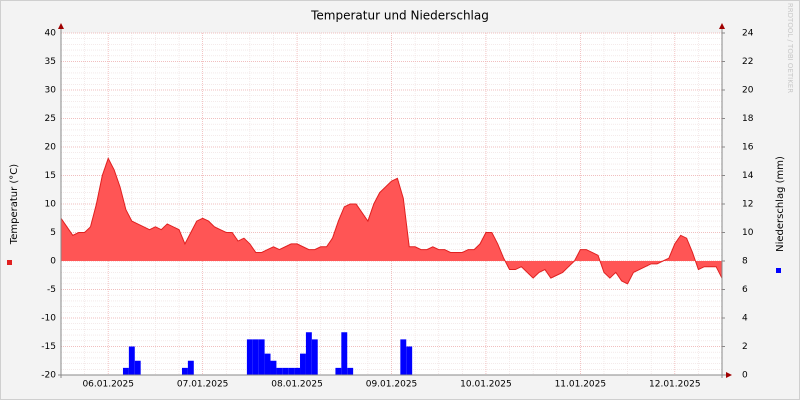 This screenshot has width=800, height=400. I want to click on watermark: RRDTOOL / TOBI OETIKER, so click(790, 48).